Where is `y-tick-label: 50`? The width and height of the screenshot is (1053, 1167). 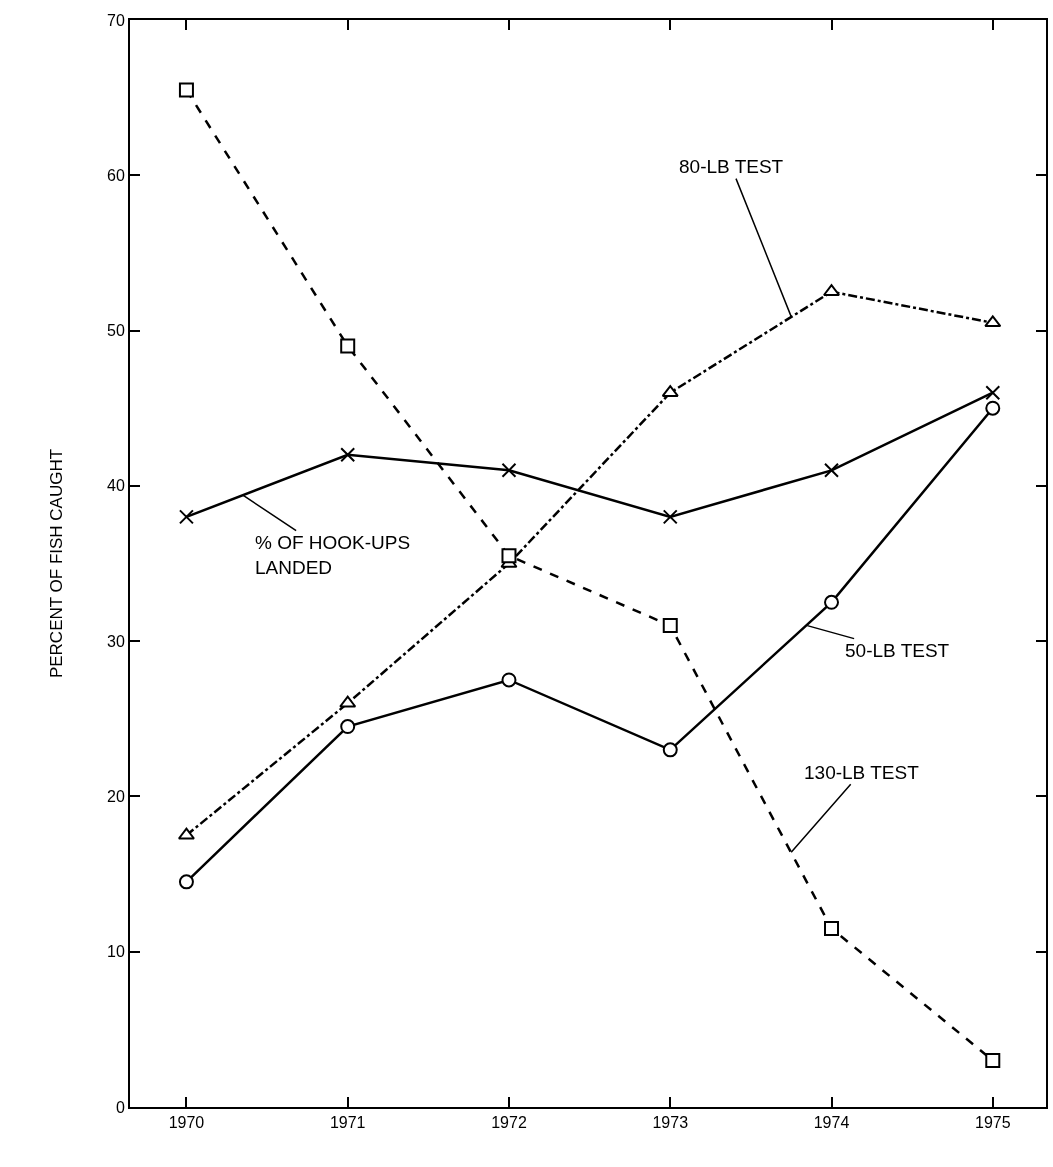 y-tick-label: 50 is located at coordinates (116, 331).